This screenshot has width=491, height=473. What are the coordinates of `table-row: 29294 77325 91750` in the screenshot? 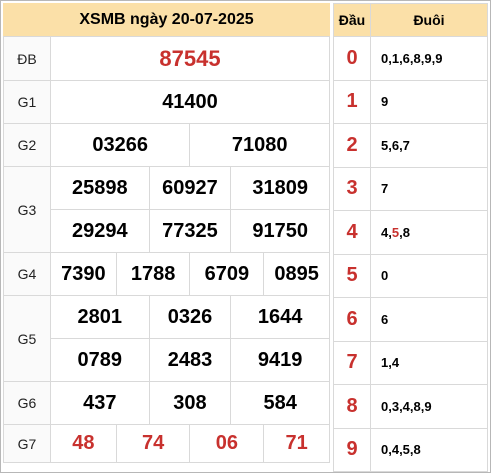 It's located at (167, 231).